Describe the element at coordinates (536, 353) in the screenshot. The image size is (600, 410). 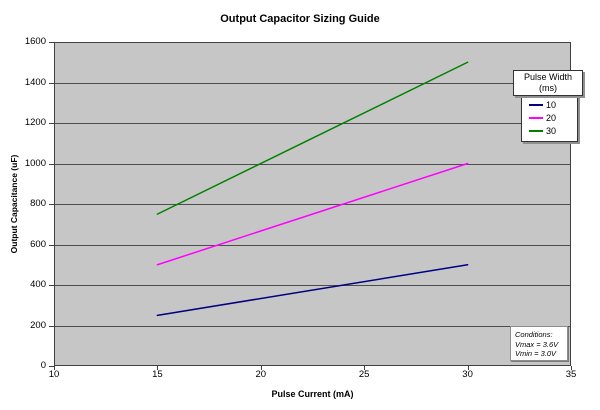
I see `conditions-vmin: Vmin = 3.0V` at that location.